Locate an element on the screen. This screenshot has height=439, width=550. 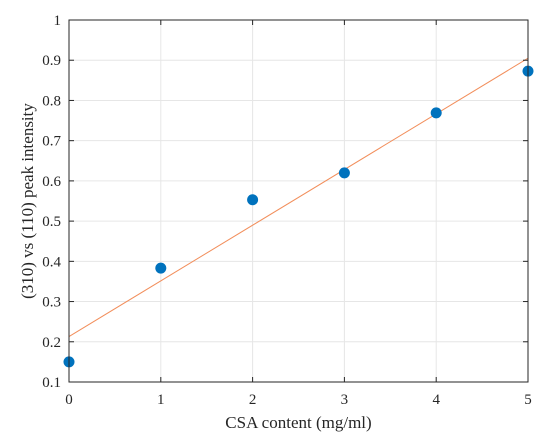
x-axis-label: CSA content (mg/ml) is located at coordinates (298, 422).